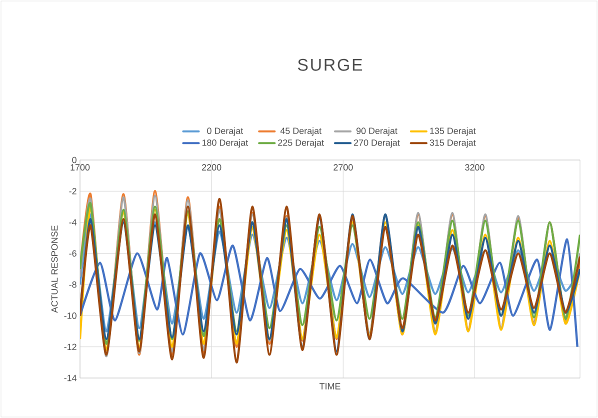 This screenshot has height=418, width=598. I want to click on legend-label: 0 Derajat, so click(225, 131).